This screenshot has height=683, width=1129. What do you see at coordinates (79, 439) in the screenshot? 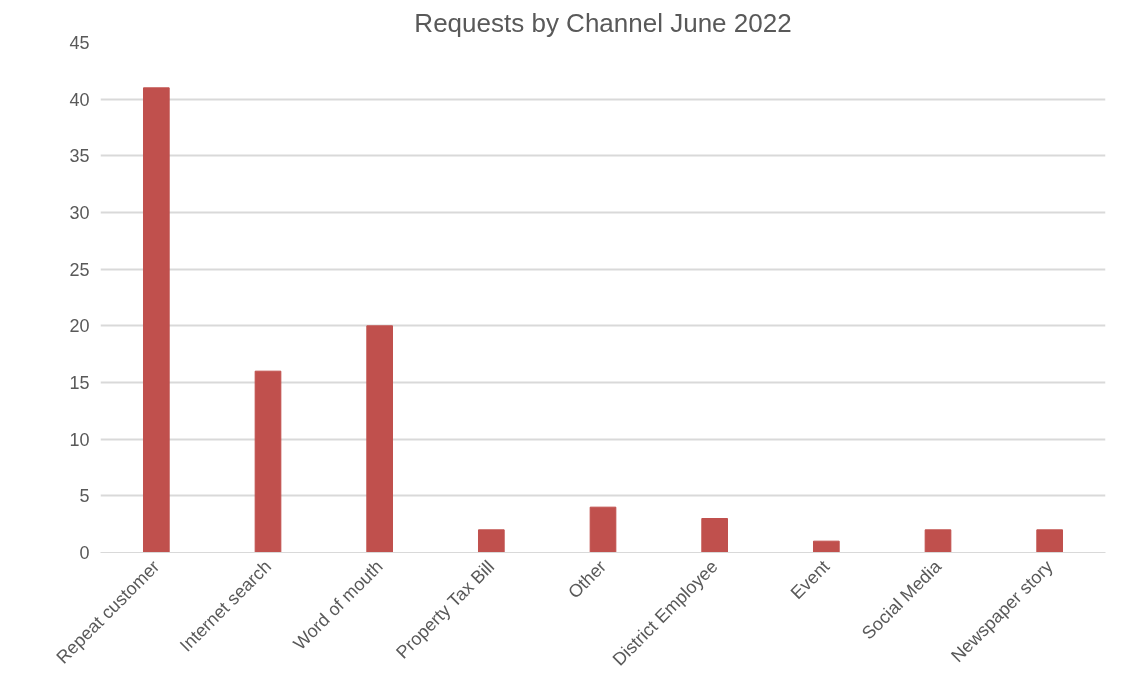
I see `y-tick-label: 10` at bounding box center [79, 439].